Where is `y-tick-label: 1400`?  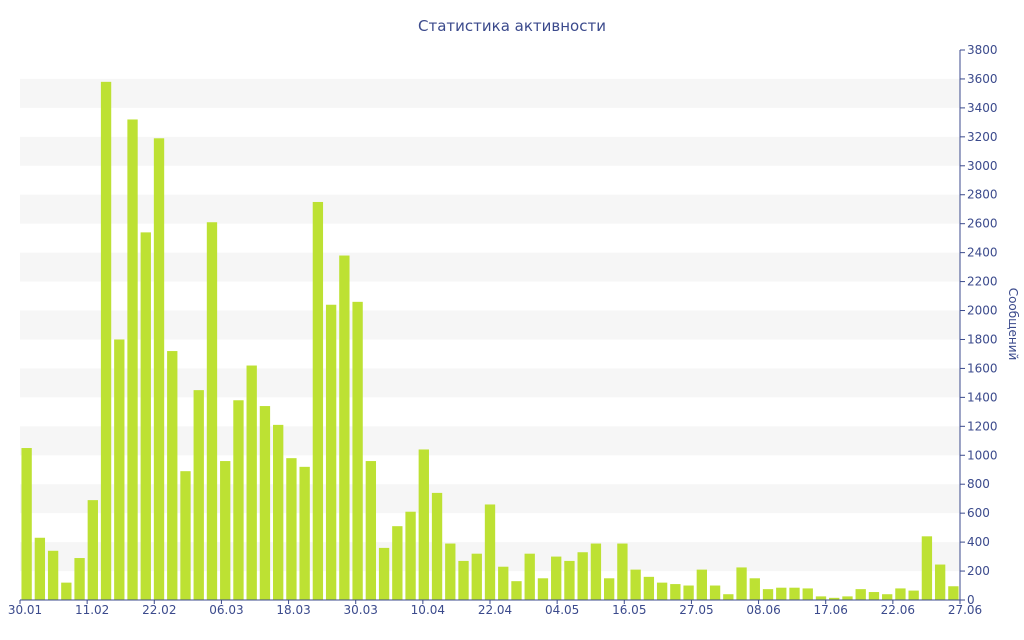 y-tick-label: 1400 is located at coordinates (982, 397).